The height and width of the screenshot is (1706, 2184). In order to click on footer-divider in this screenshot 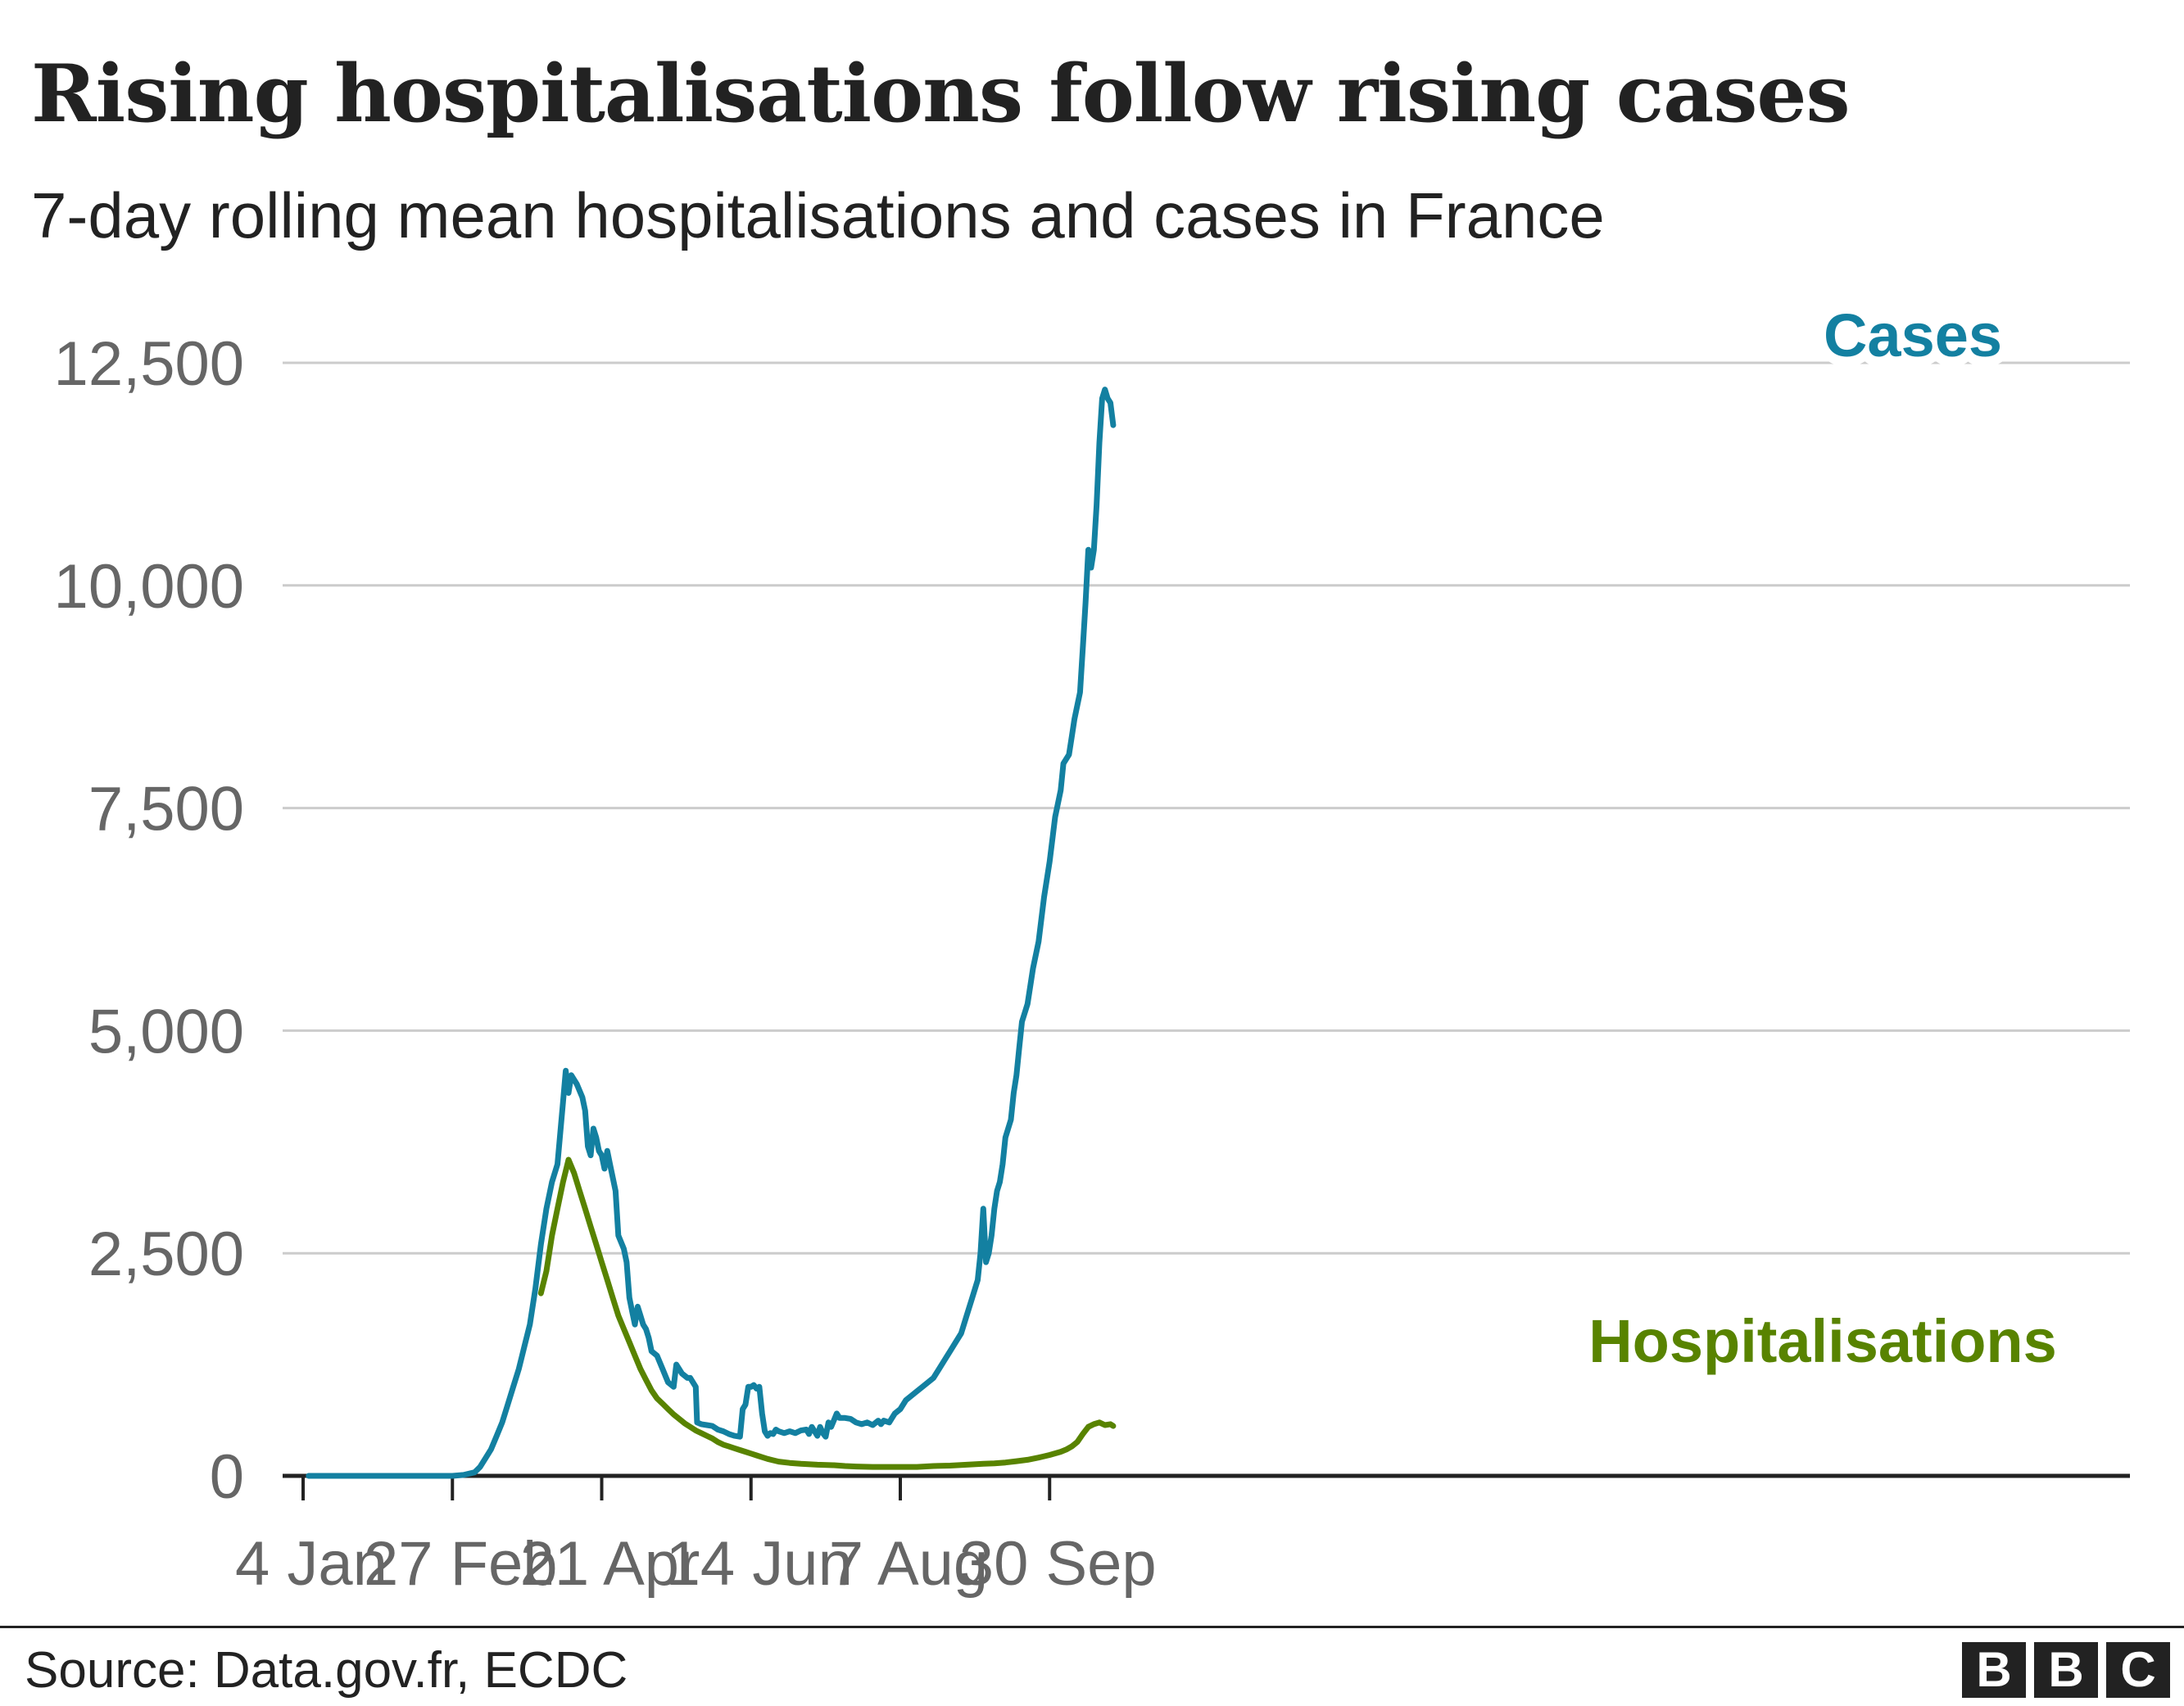, I will do `click(1092, 1627)`.